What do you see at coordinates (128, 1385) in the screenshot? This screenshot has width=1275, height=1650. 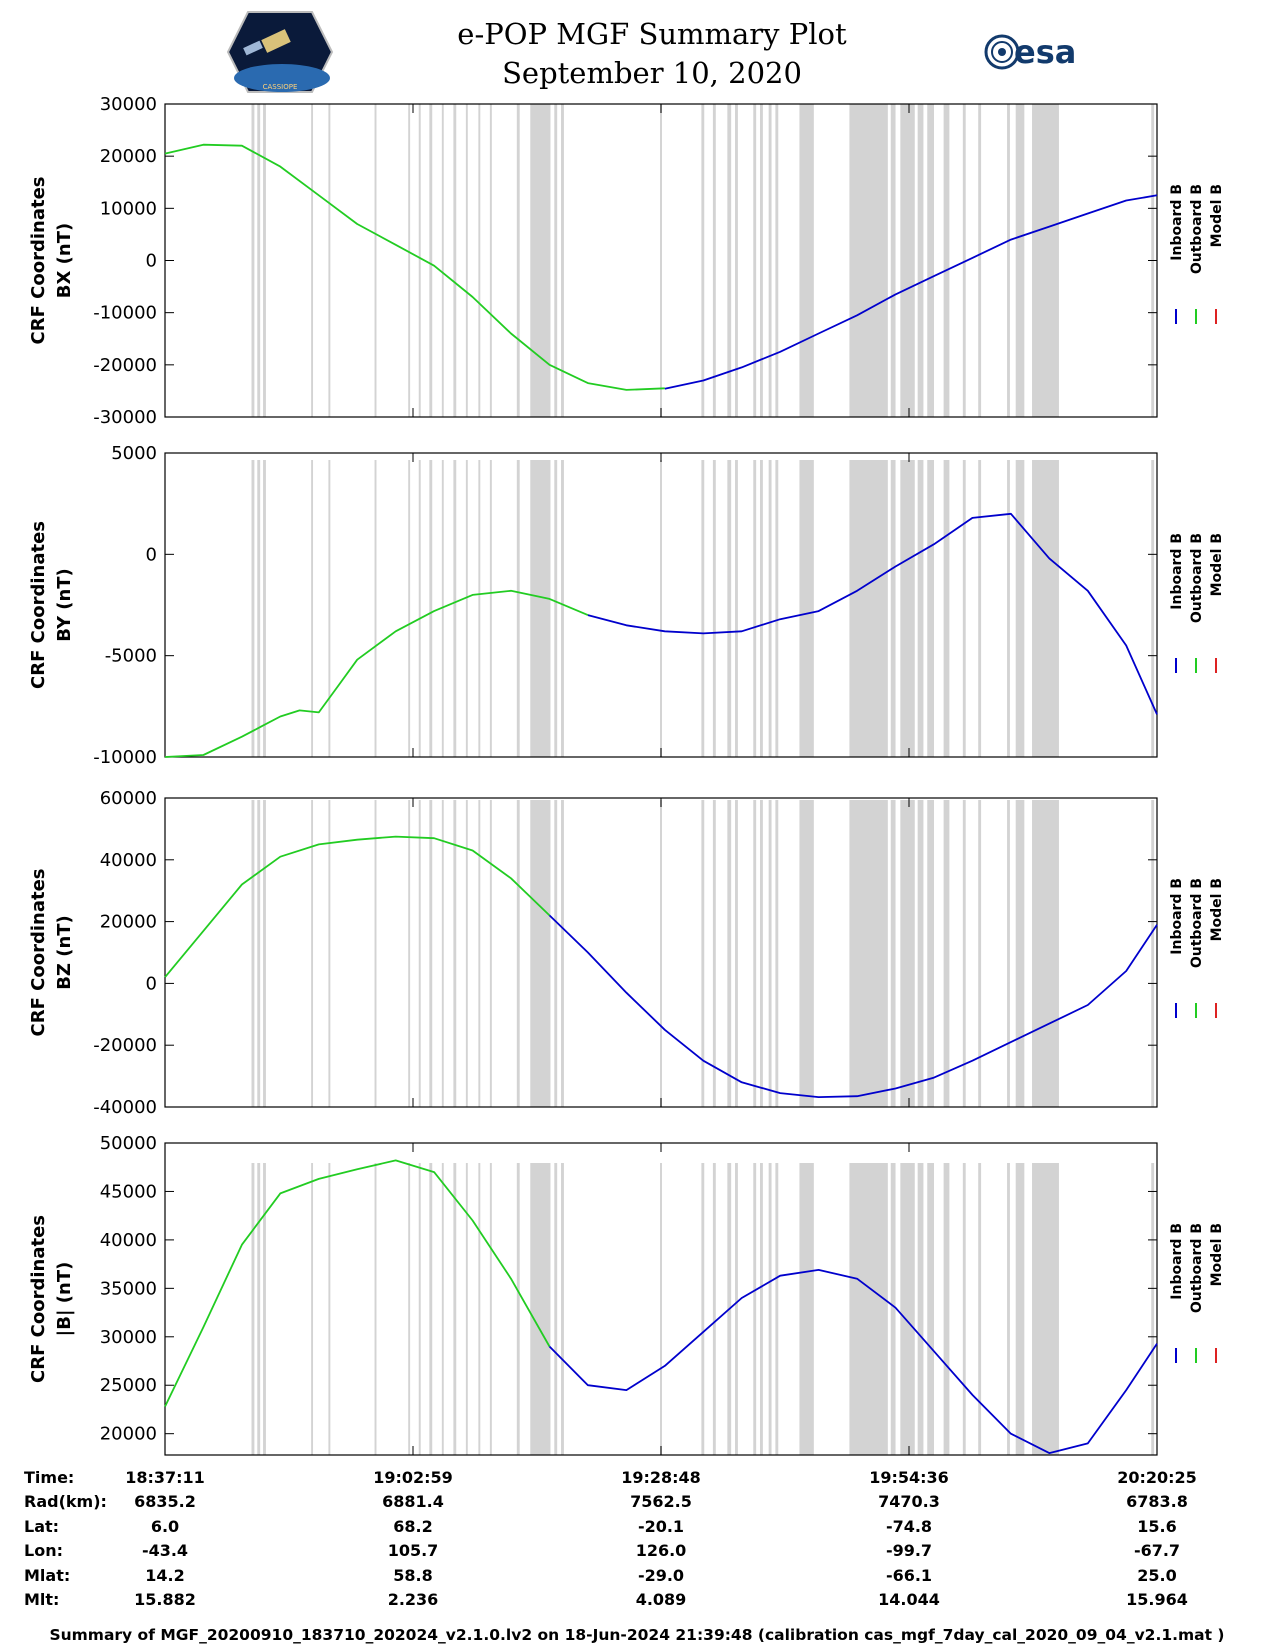 I see `y-tick-label: 25000` at bounding box center [128, 1385].